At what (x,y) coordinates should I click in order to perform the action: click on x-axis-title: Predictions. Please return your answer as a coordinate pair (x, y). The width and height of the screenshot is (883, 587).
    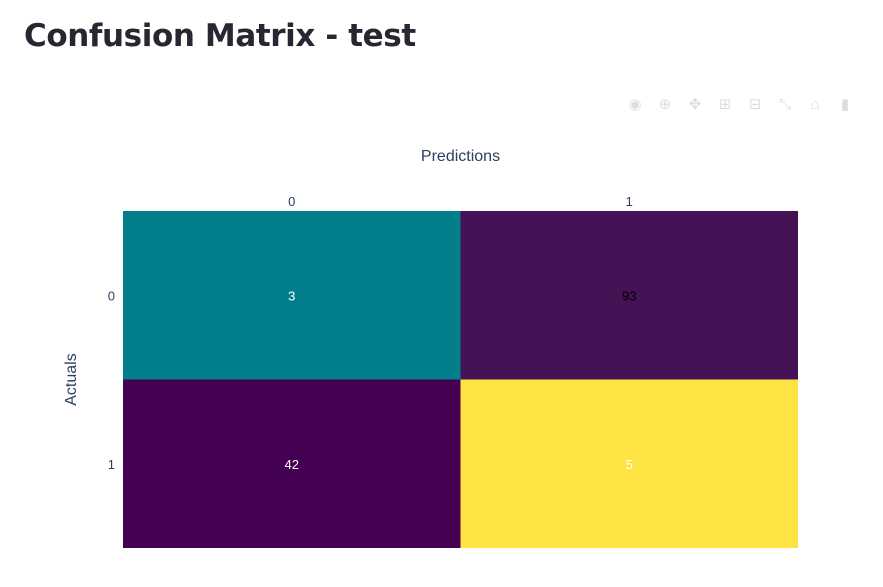
    Looking at the image, I should click on (460, 156).